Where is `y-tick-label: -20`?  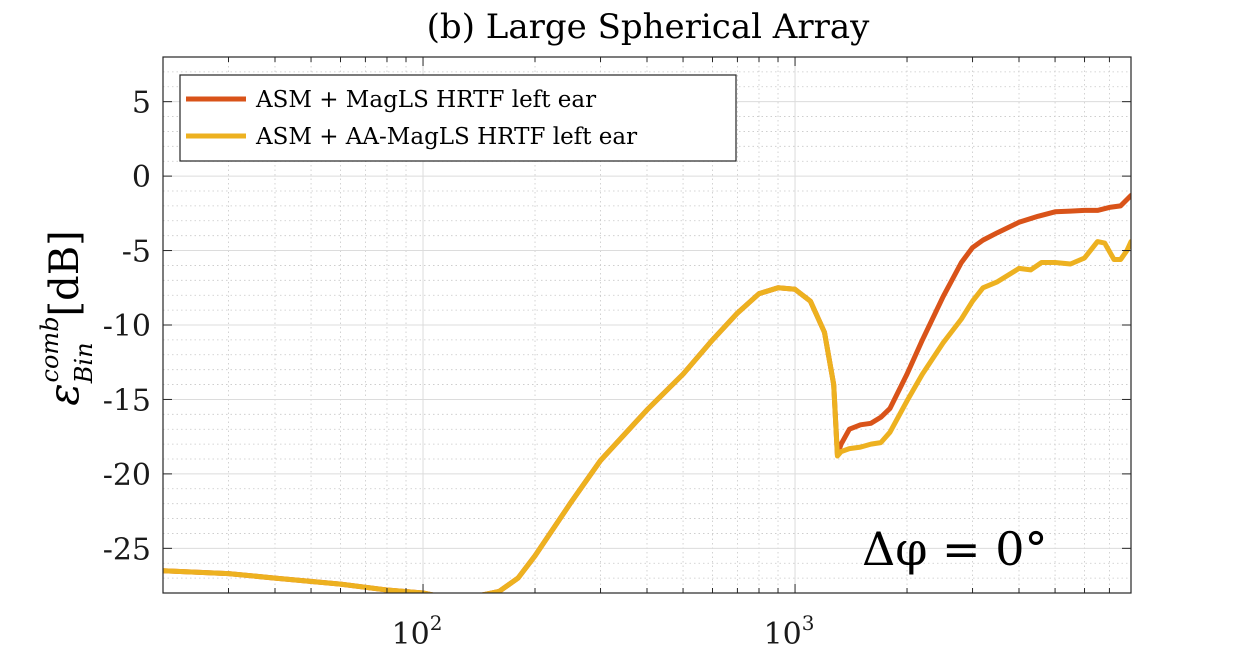 y-tick-label: -20 is located at coordinates (127, 475).